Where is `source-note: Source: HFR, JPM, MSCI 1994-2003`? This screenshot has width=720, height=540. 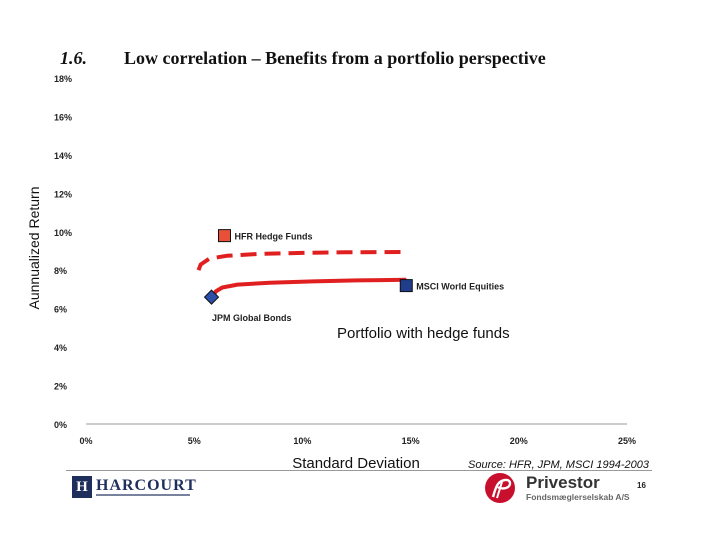
source-note: Source: HFR, JPM, MSCI 1994-2003 is located at coordinates (558, 465).